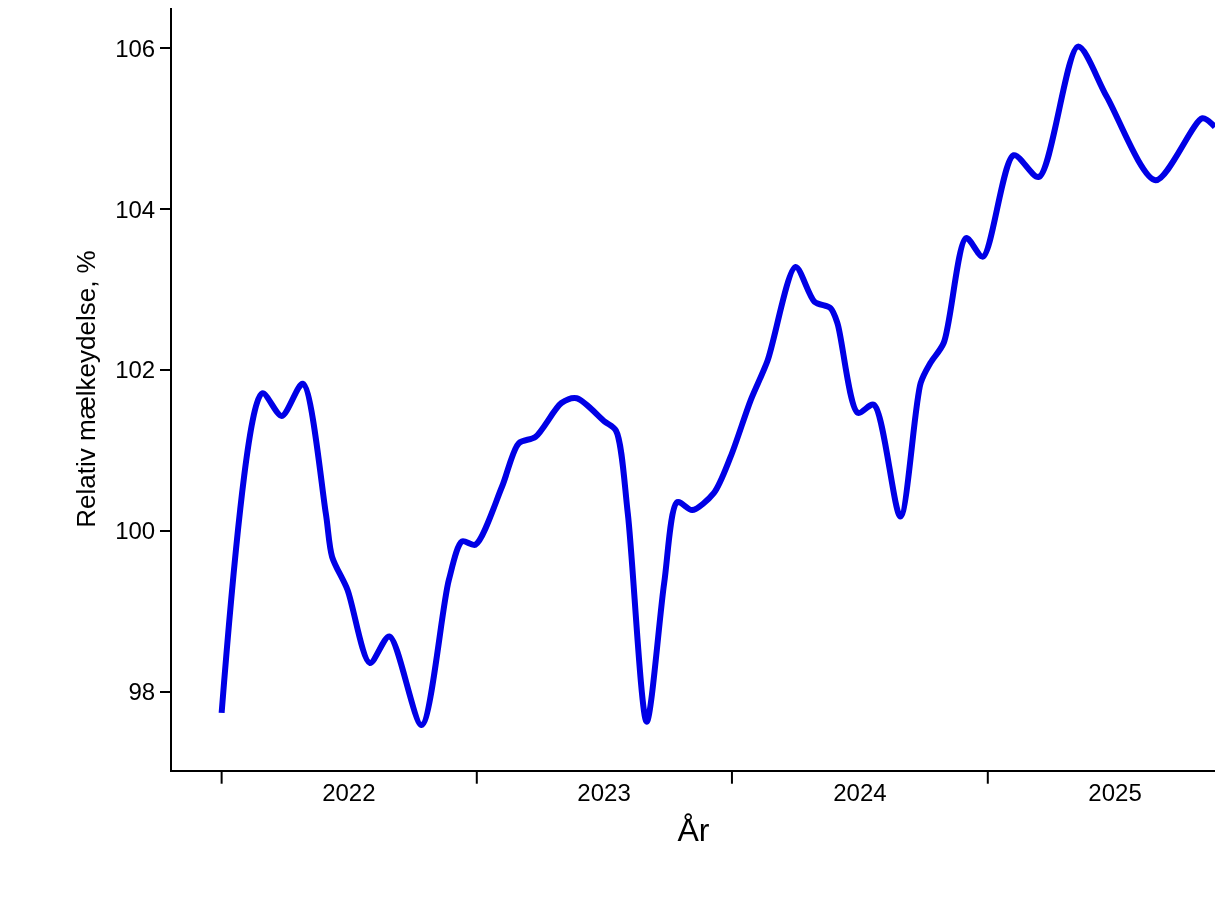  Describe the element at coordinates (349, 792) in the screenshot. I see `x-tick-label: 2022` at that location.